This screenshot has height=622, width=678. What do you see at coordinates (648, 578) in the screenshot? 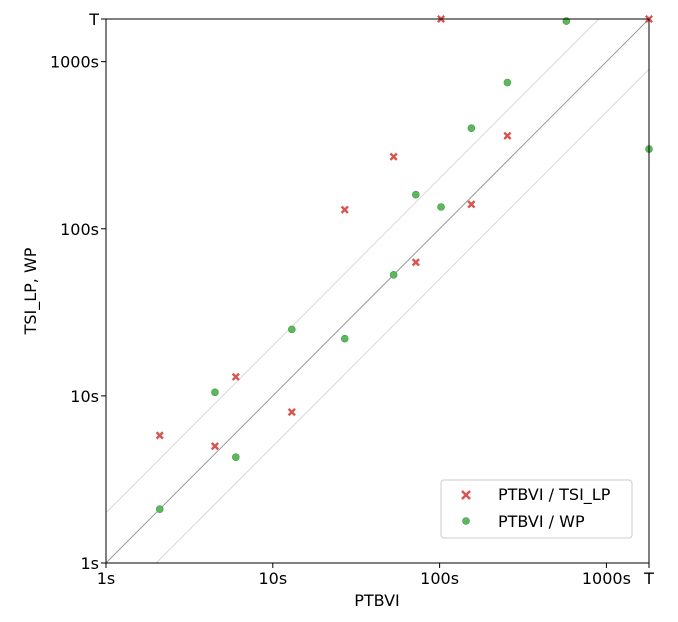
I see `x-tick-label-4: T` at bounding box center [648, 578].